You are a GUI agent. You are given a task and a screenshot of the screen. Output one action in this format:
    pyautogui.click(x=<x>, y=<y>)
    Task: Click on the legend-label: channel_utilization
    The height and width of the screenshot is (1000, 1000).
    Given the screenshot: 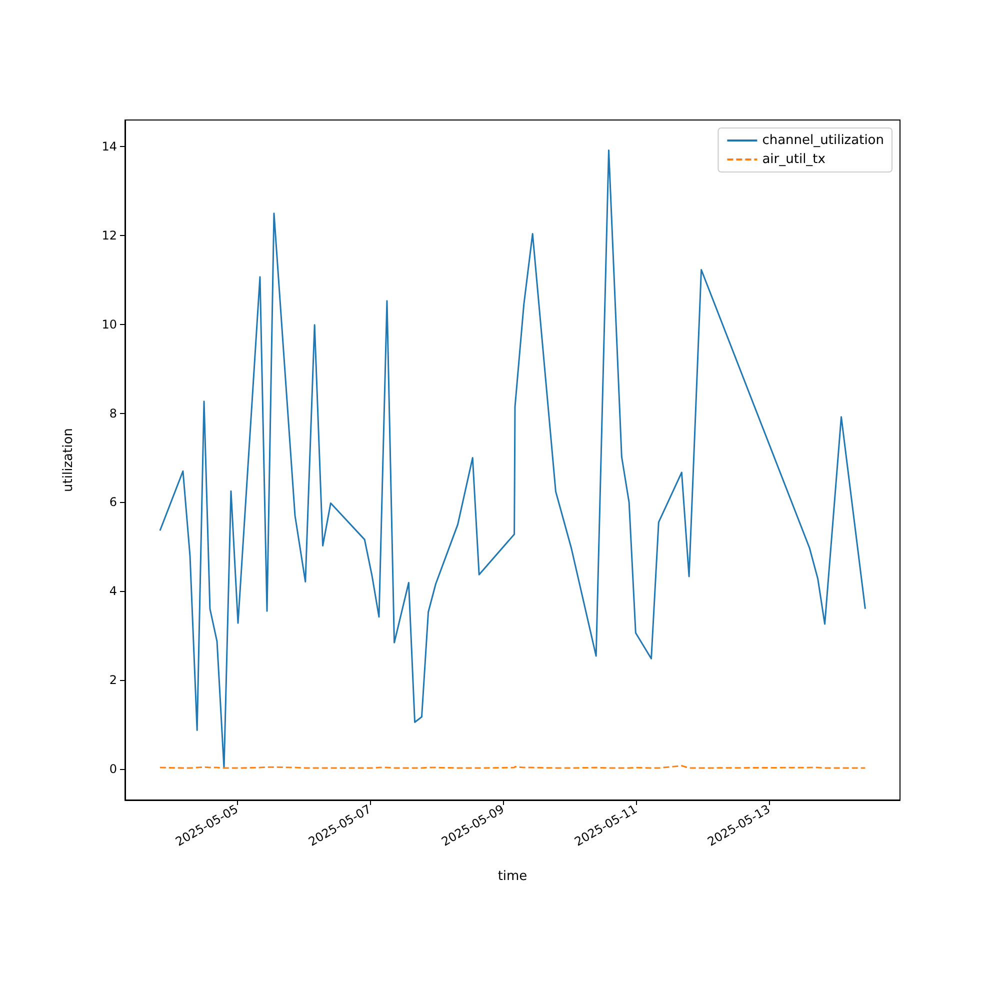 What is the action you would take?
    pyautogui.click(x=823, y=140)
    